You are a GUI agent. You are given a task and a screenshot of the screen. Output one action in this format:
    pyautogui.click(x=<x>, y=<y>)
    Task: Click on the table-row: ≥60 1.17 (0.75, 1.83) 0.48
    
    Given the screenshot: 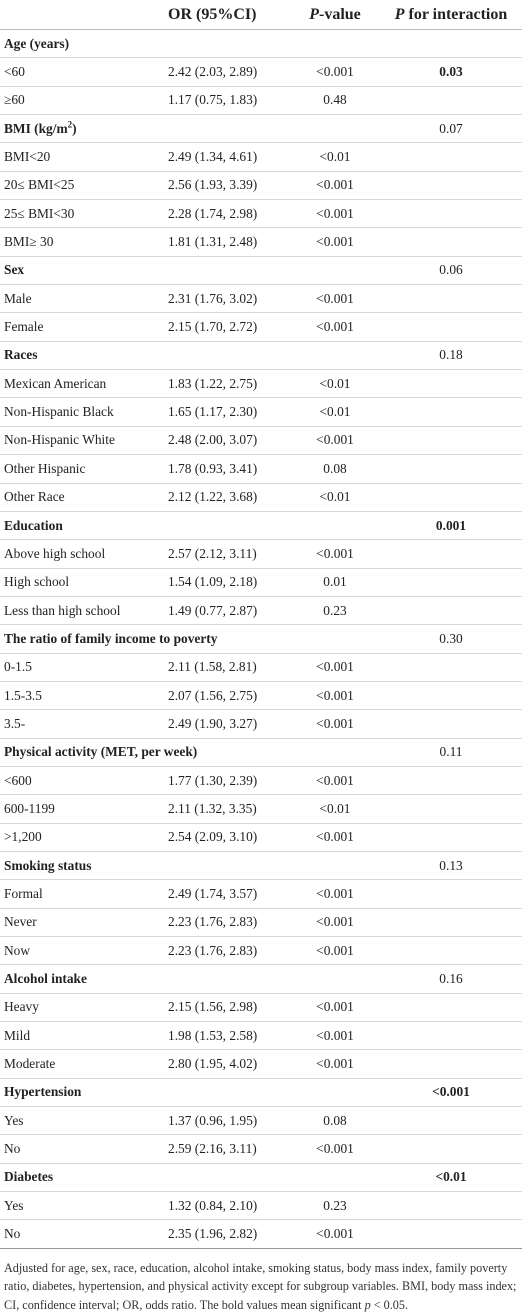 What is the action you would take?
    pyautogui.click(x=261, y=101)
    